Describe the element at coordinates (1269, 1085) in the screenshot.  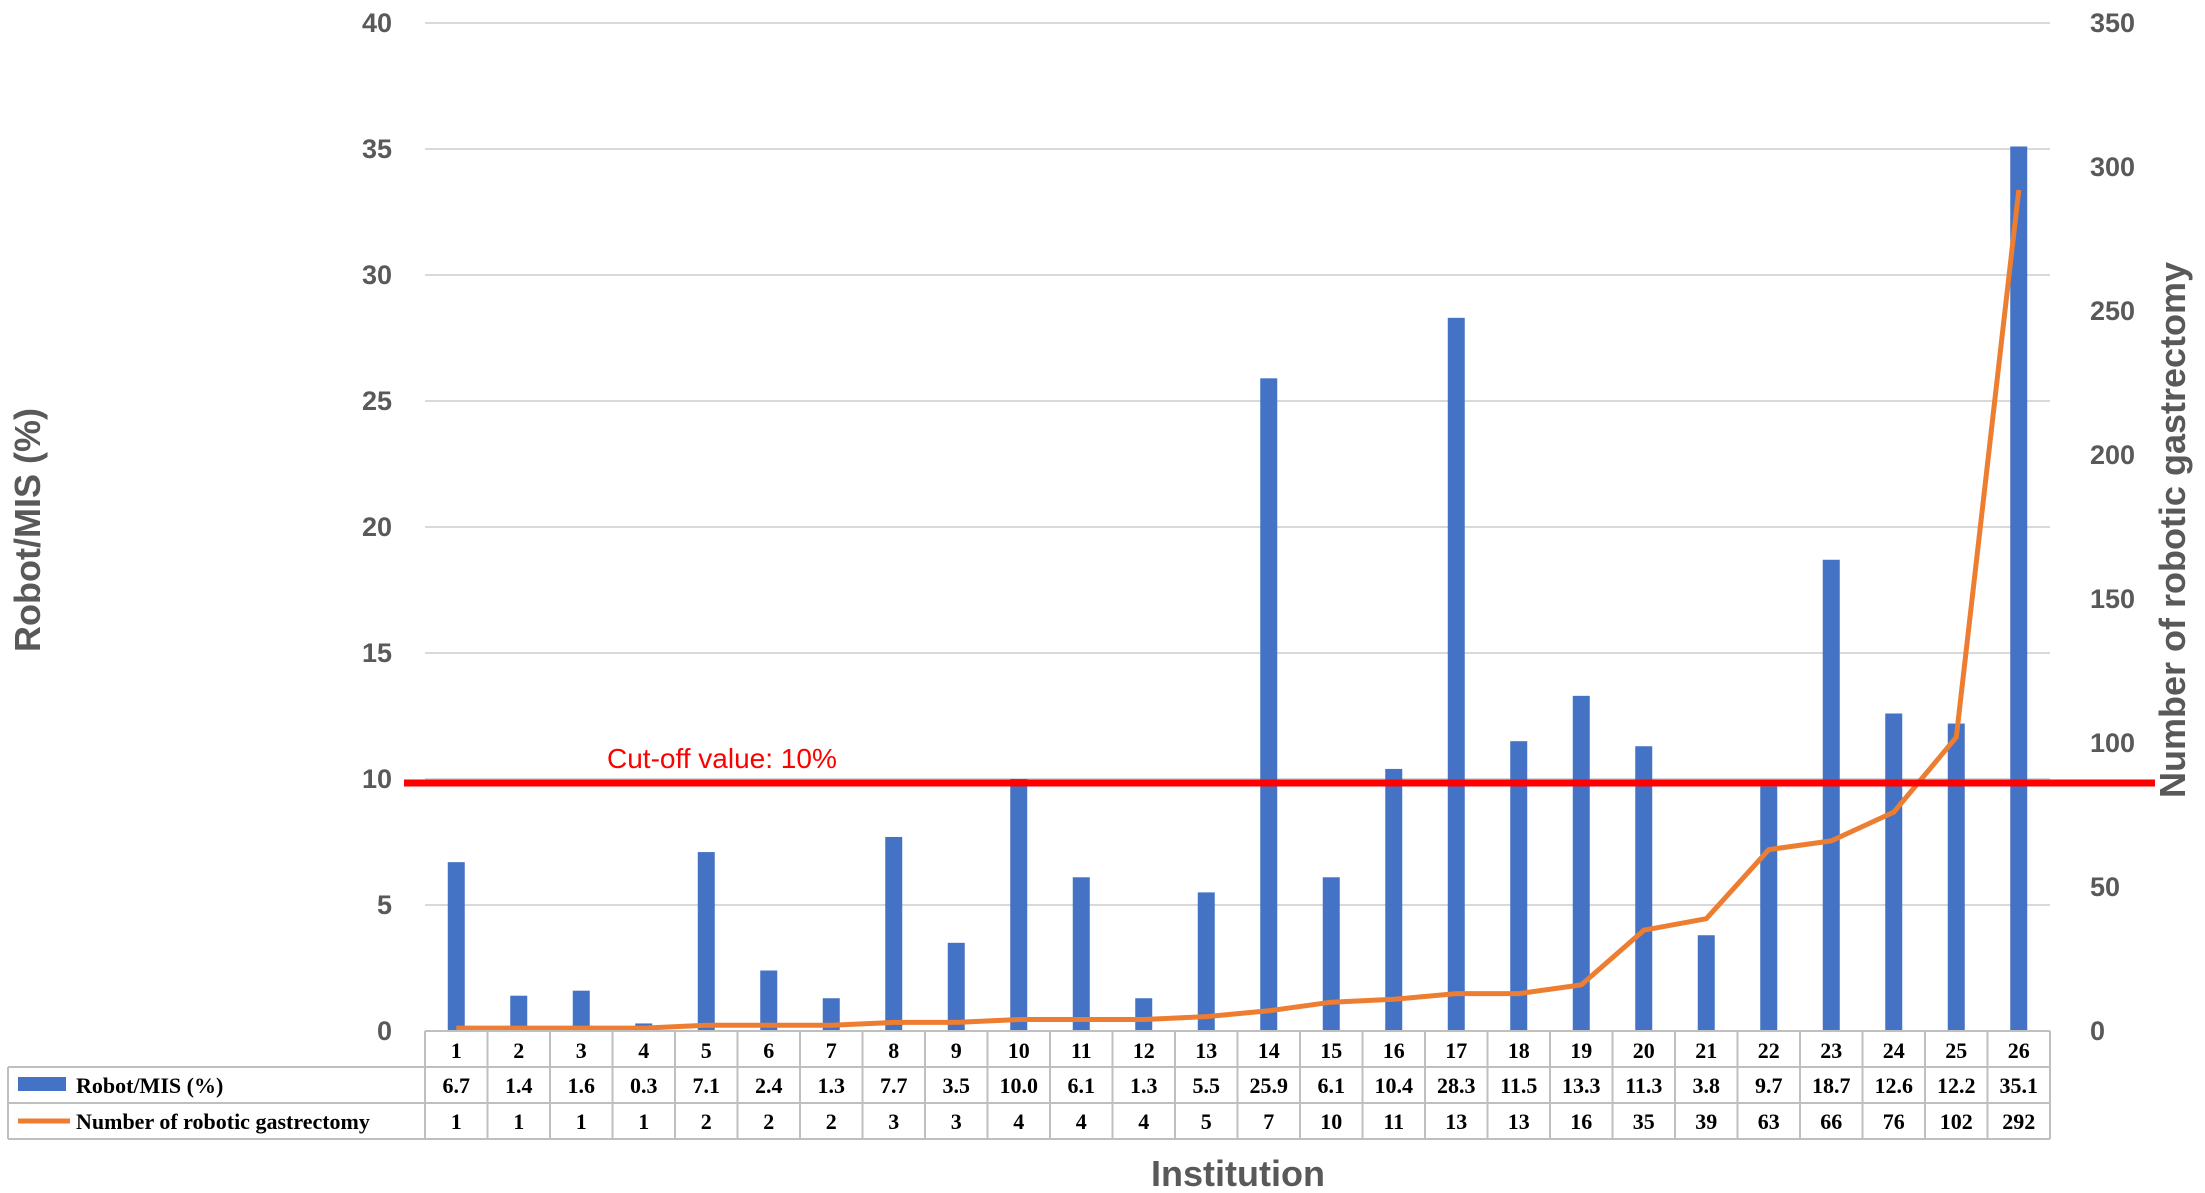
I see `data-label: 25.9` at that location.